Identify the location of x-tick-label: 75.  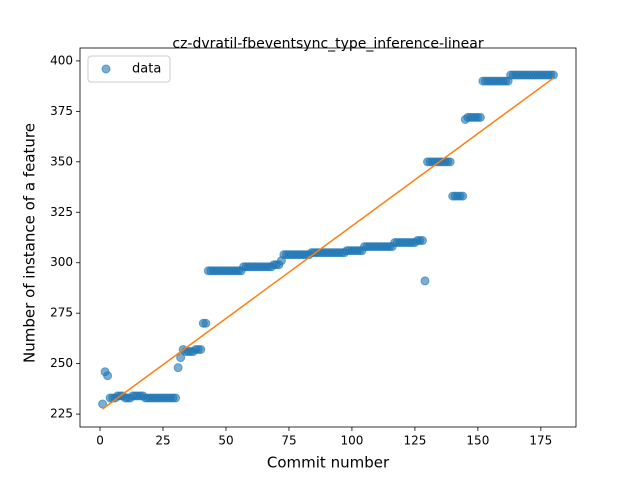
(288, 441).